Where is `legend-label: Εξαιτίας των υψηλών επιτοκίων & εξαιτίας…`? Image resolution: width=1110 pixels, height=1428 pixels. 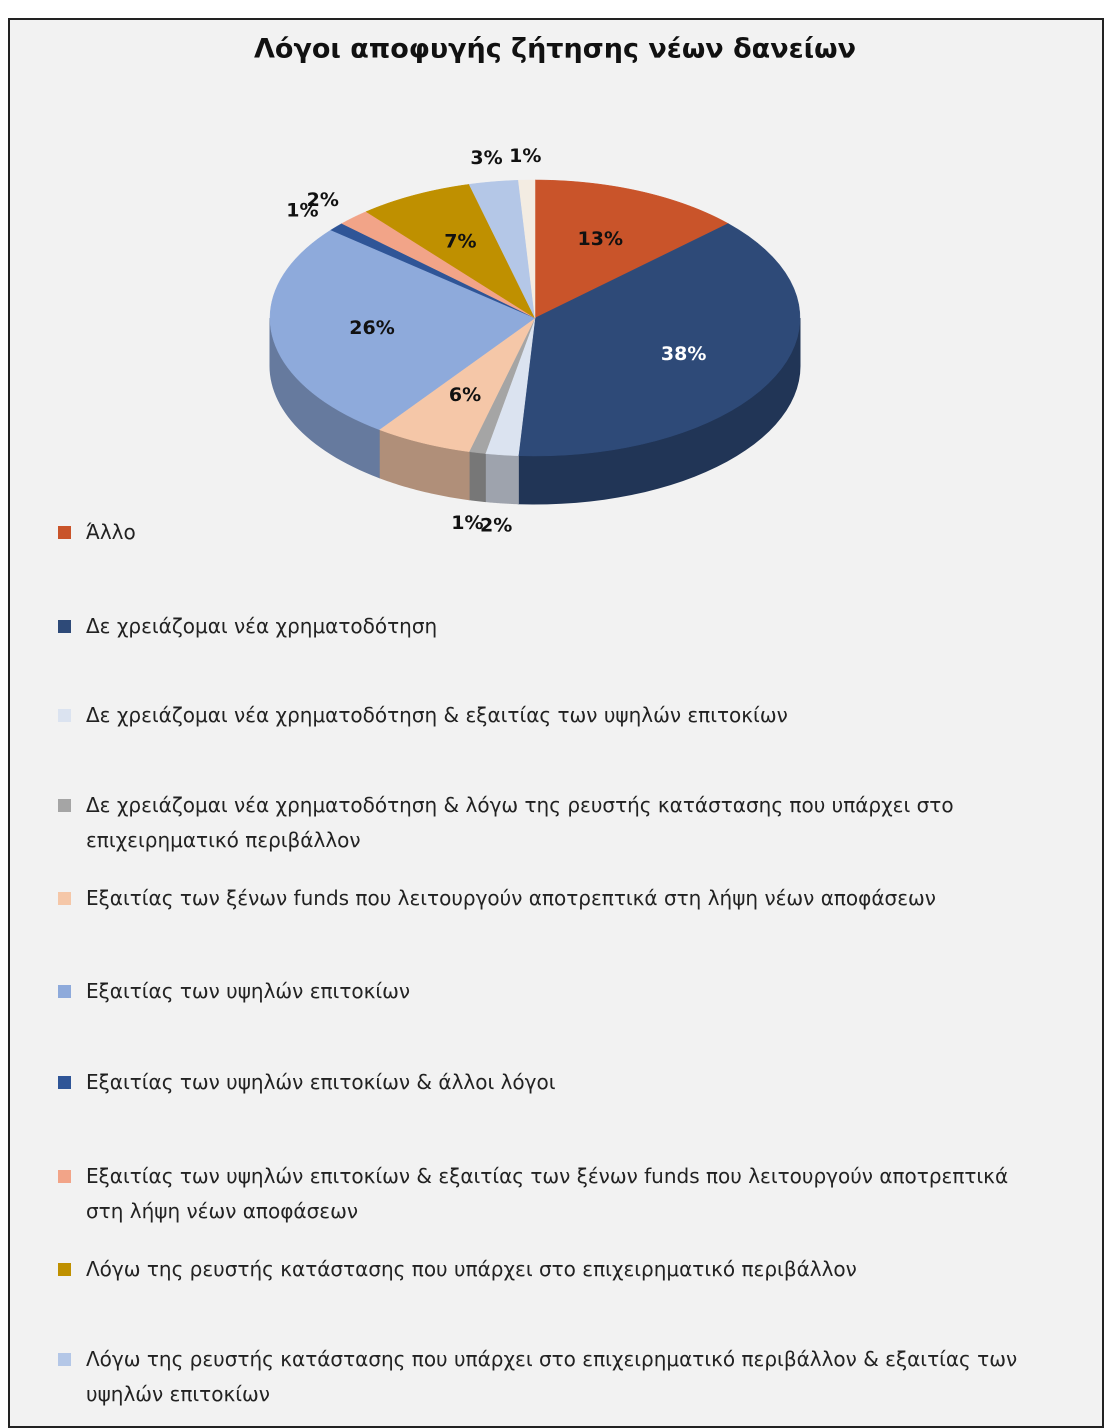 legend-label: Εξαιτίας των υψηλών επιτοκίων & εξαιτίας… is located at coordinates (547, 1193).